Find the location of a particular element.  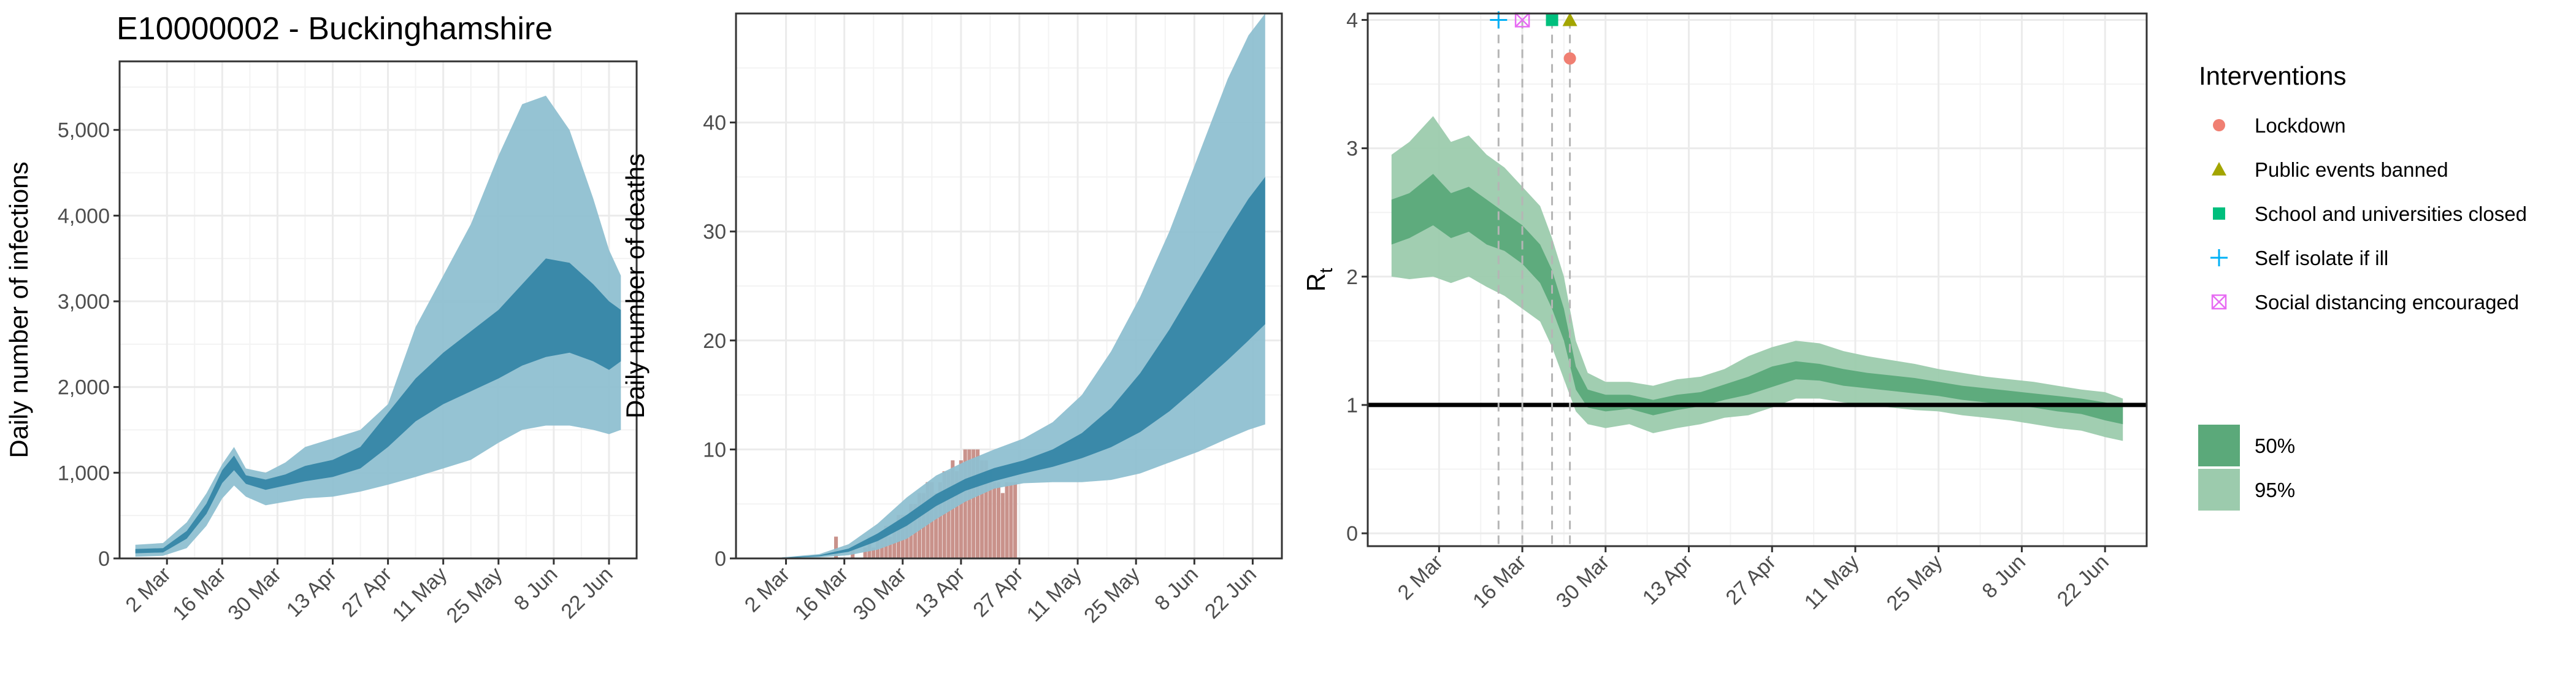

legend-marker-public_events_banned is located at coordinates (2219, 169).